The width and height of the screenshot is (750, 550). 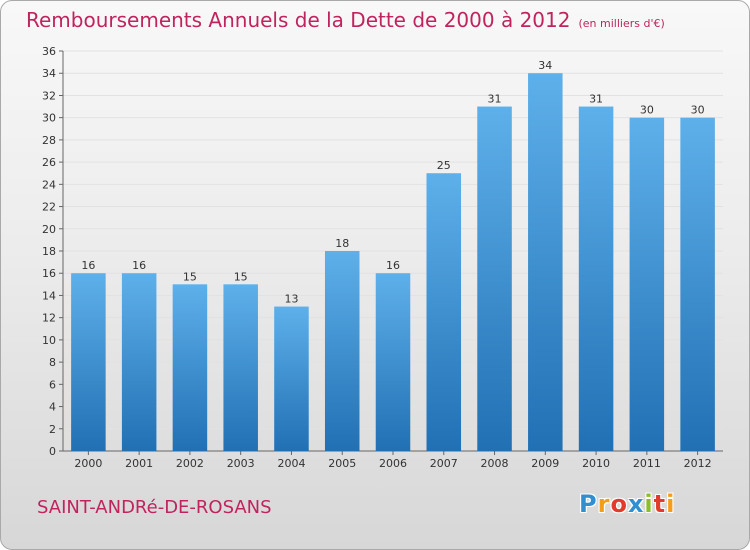 What do you see at coordinates (154, 507) in the screenshot?
I see `commune-name: SAINT-ANDRé-DE-ROSANS` at bounding box center [154, 507].